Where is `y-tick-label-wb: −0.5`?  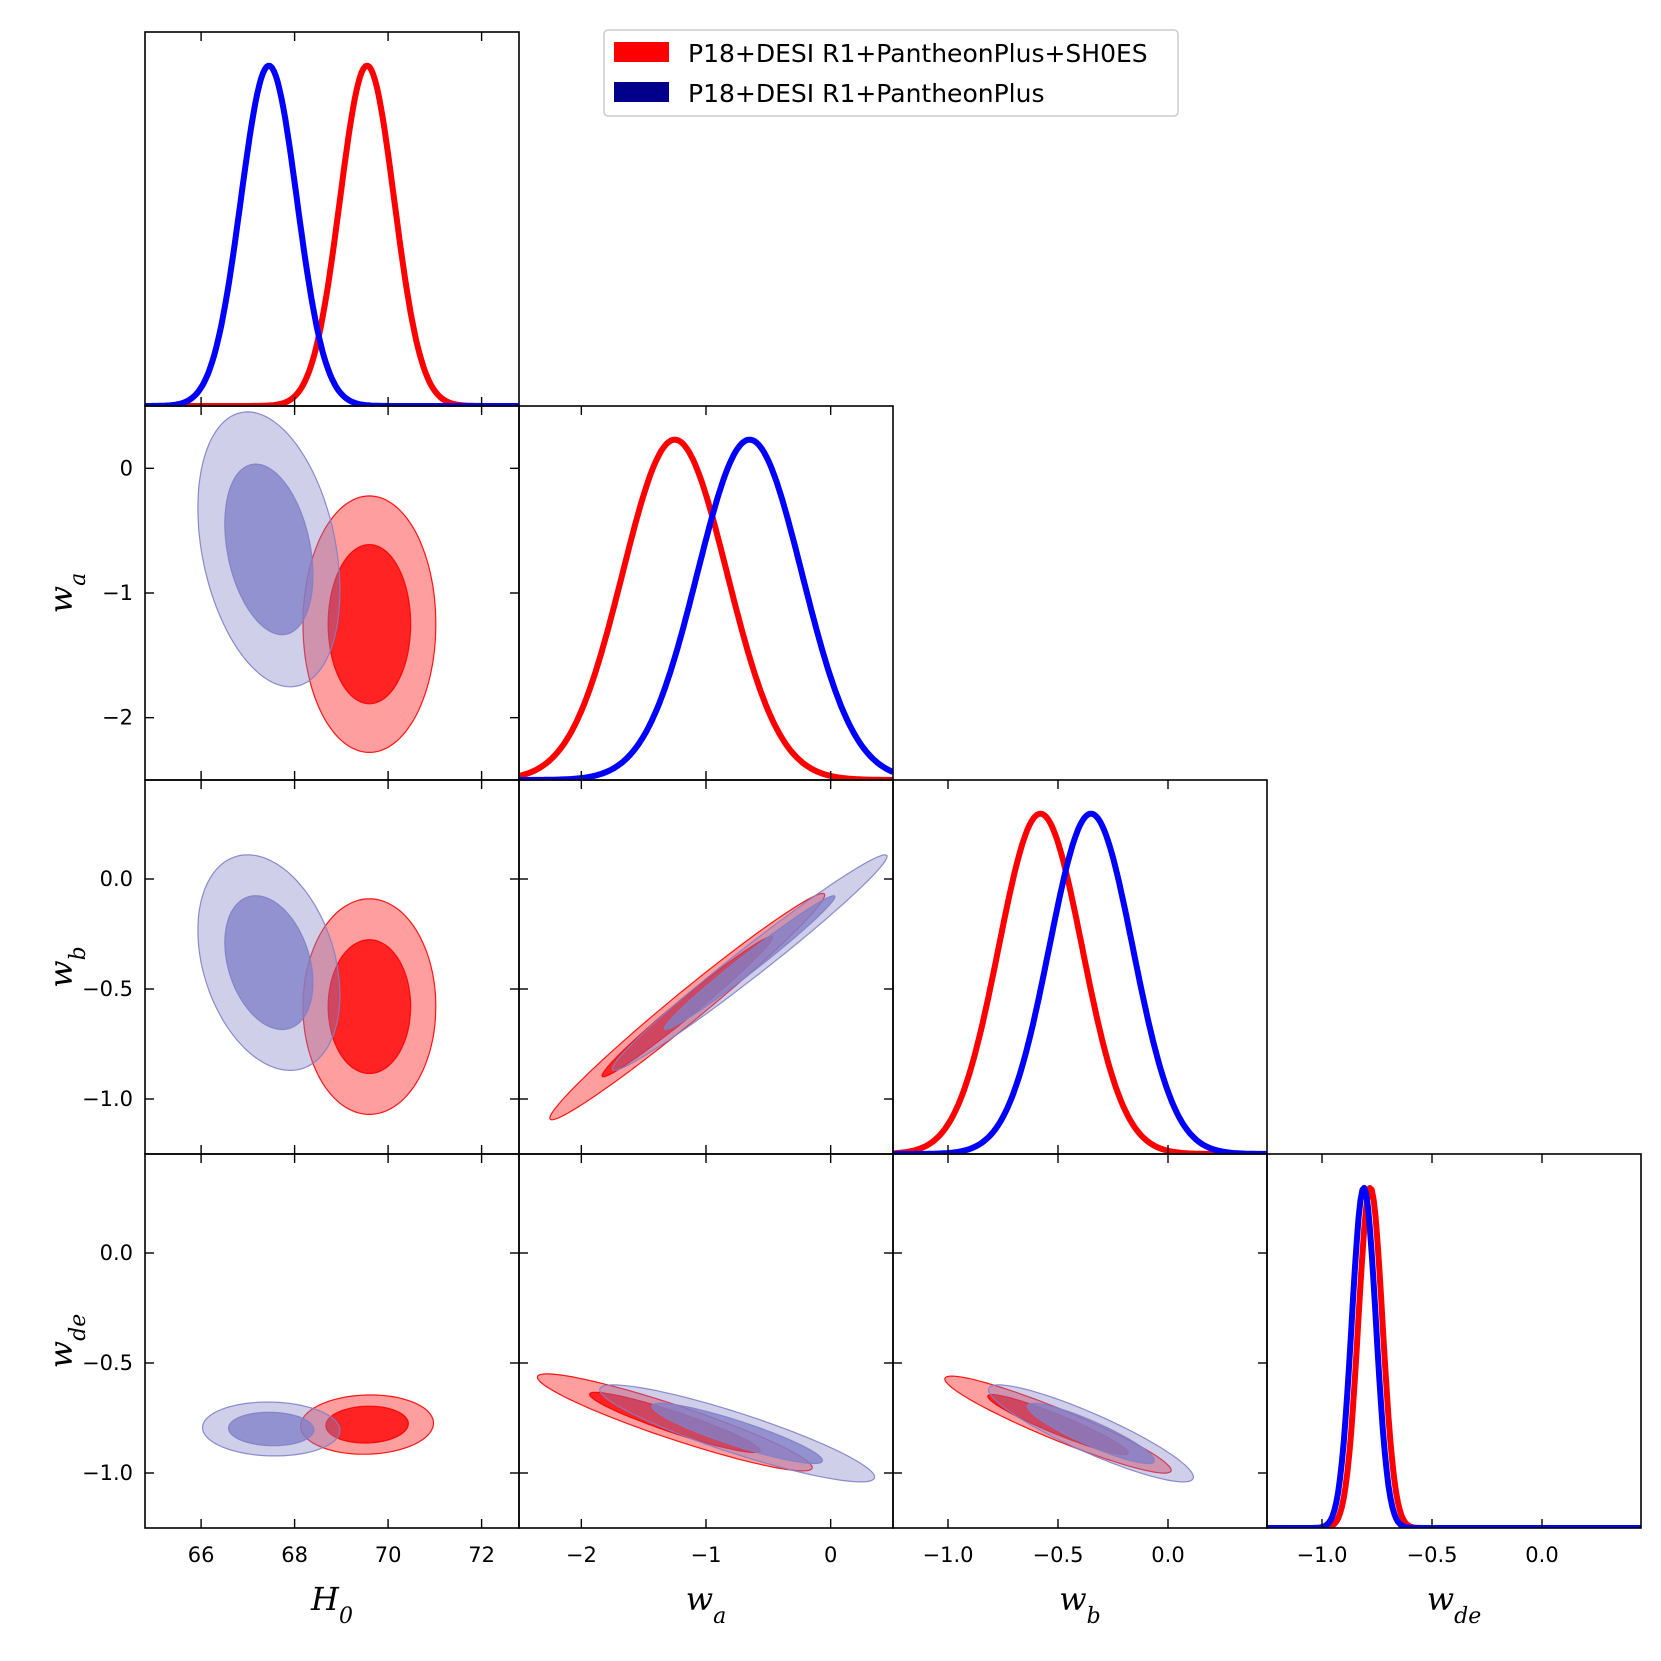 y-tick-label-wb: −0.5 is located at coordinates (107, 989).